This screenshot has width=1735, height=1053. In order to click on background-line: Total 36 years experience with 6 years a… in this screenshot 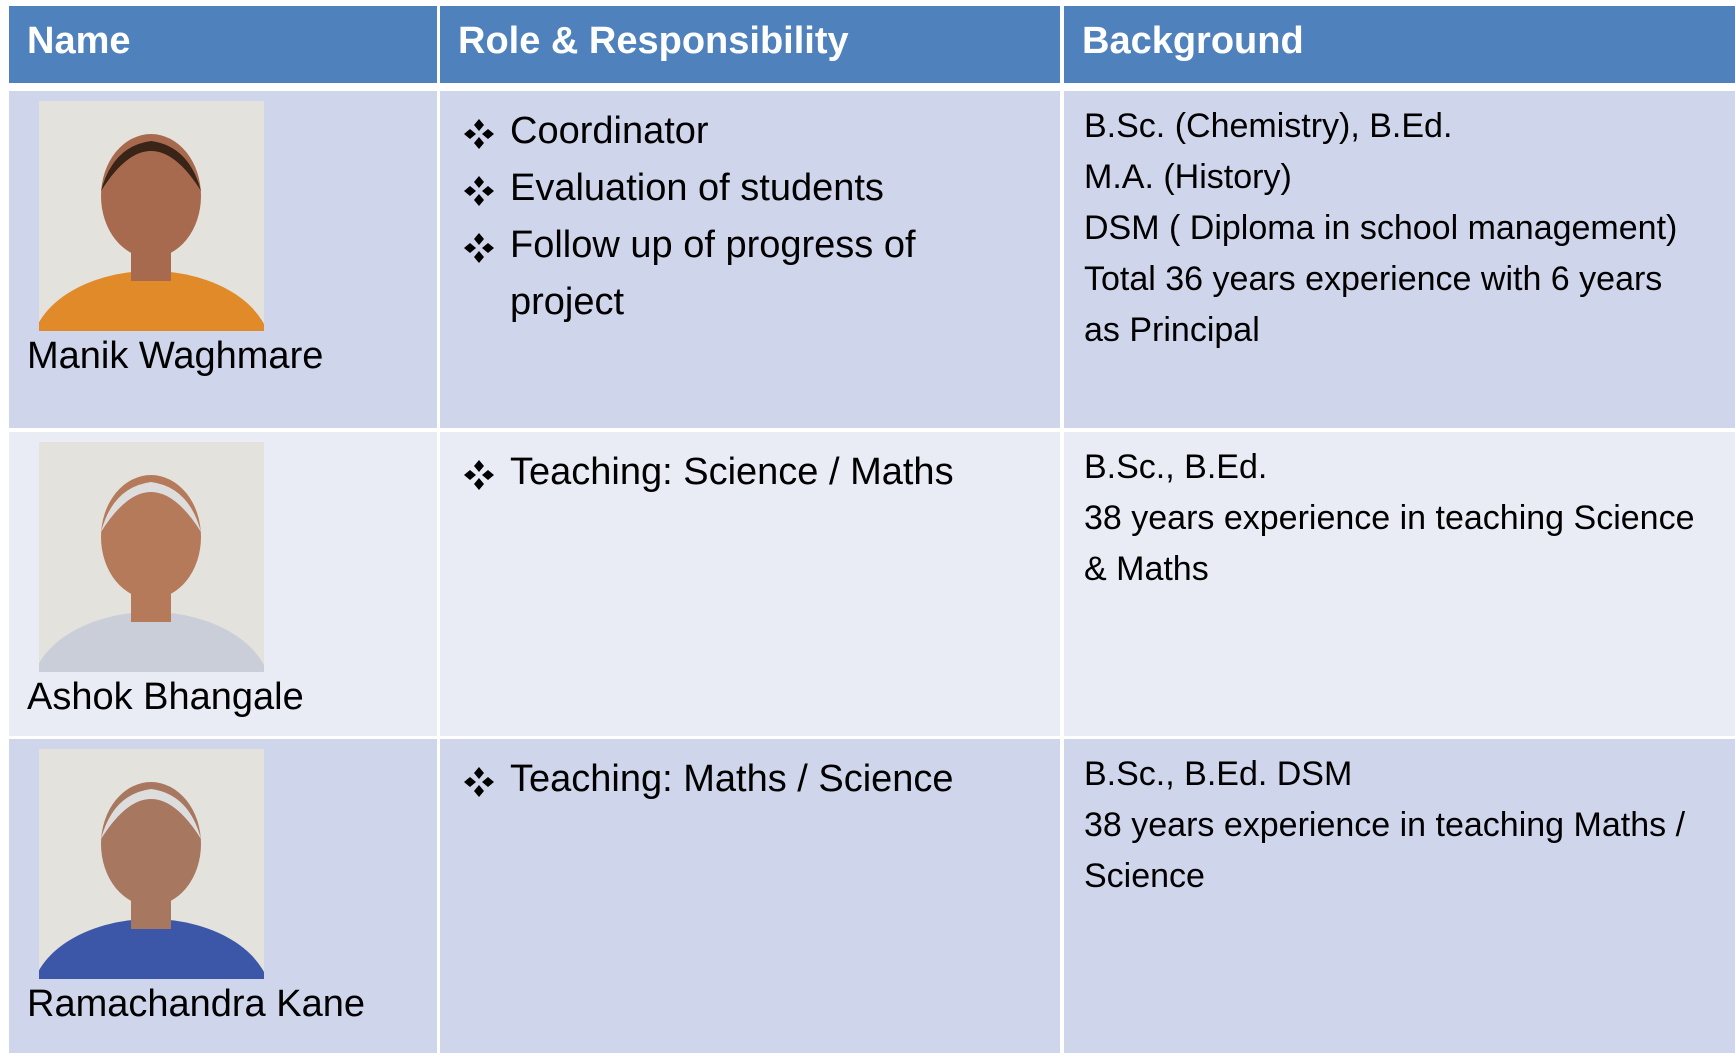, I will do `click(1373, 304)`.